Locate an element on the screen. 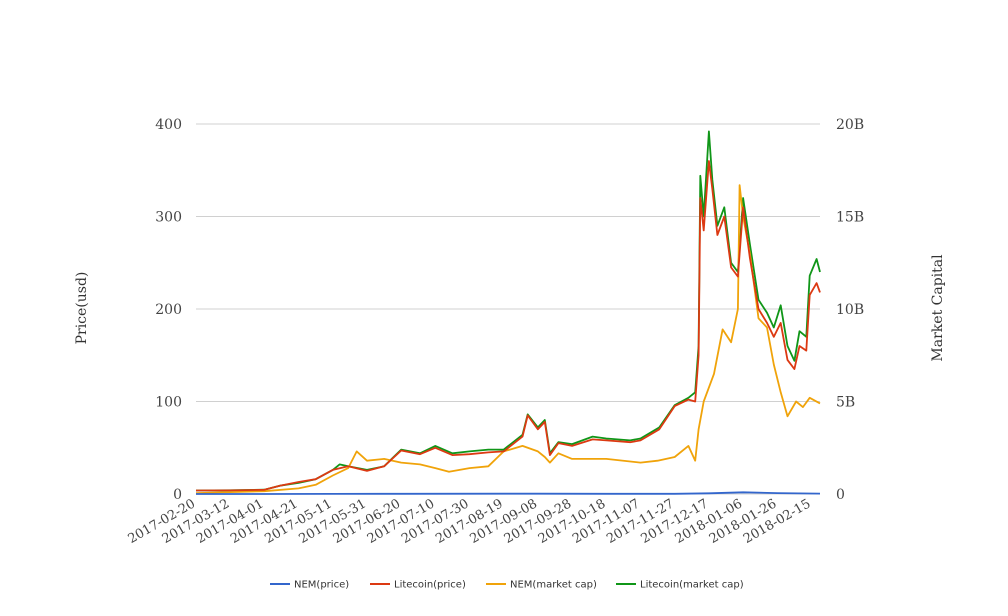 The width and height of the screenshot is (1008, 616). legend-label: NEM(market cap) is located at coordinates (553, 585).